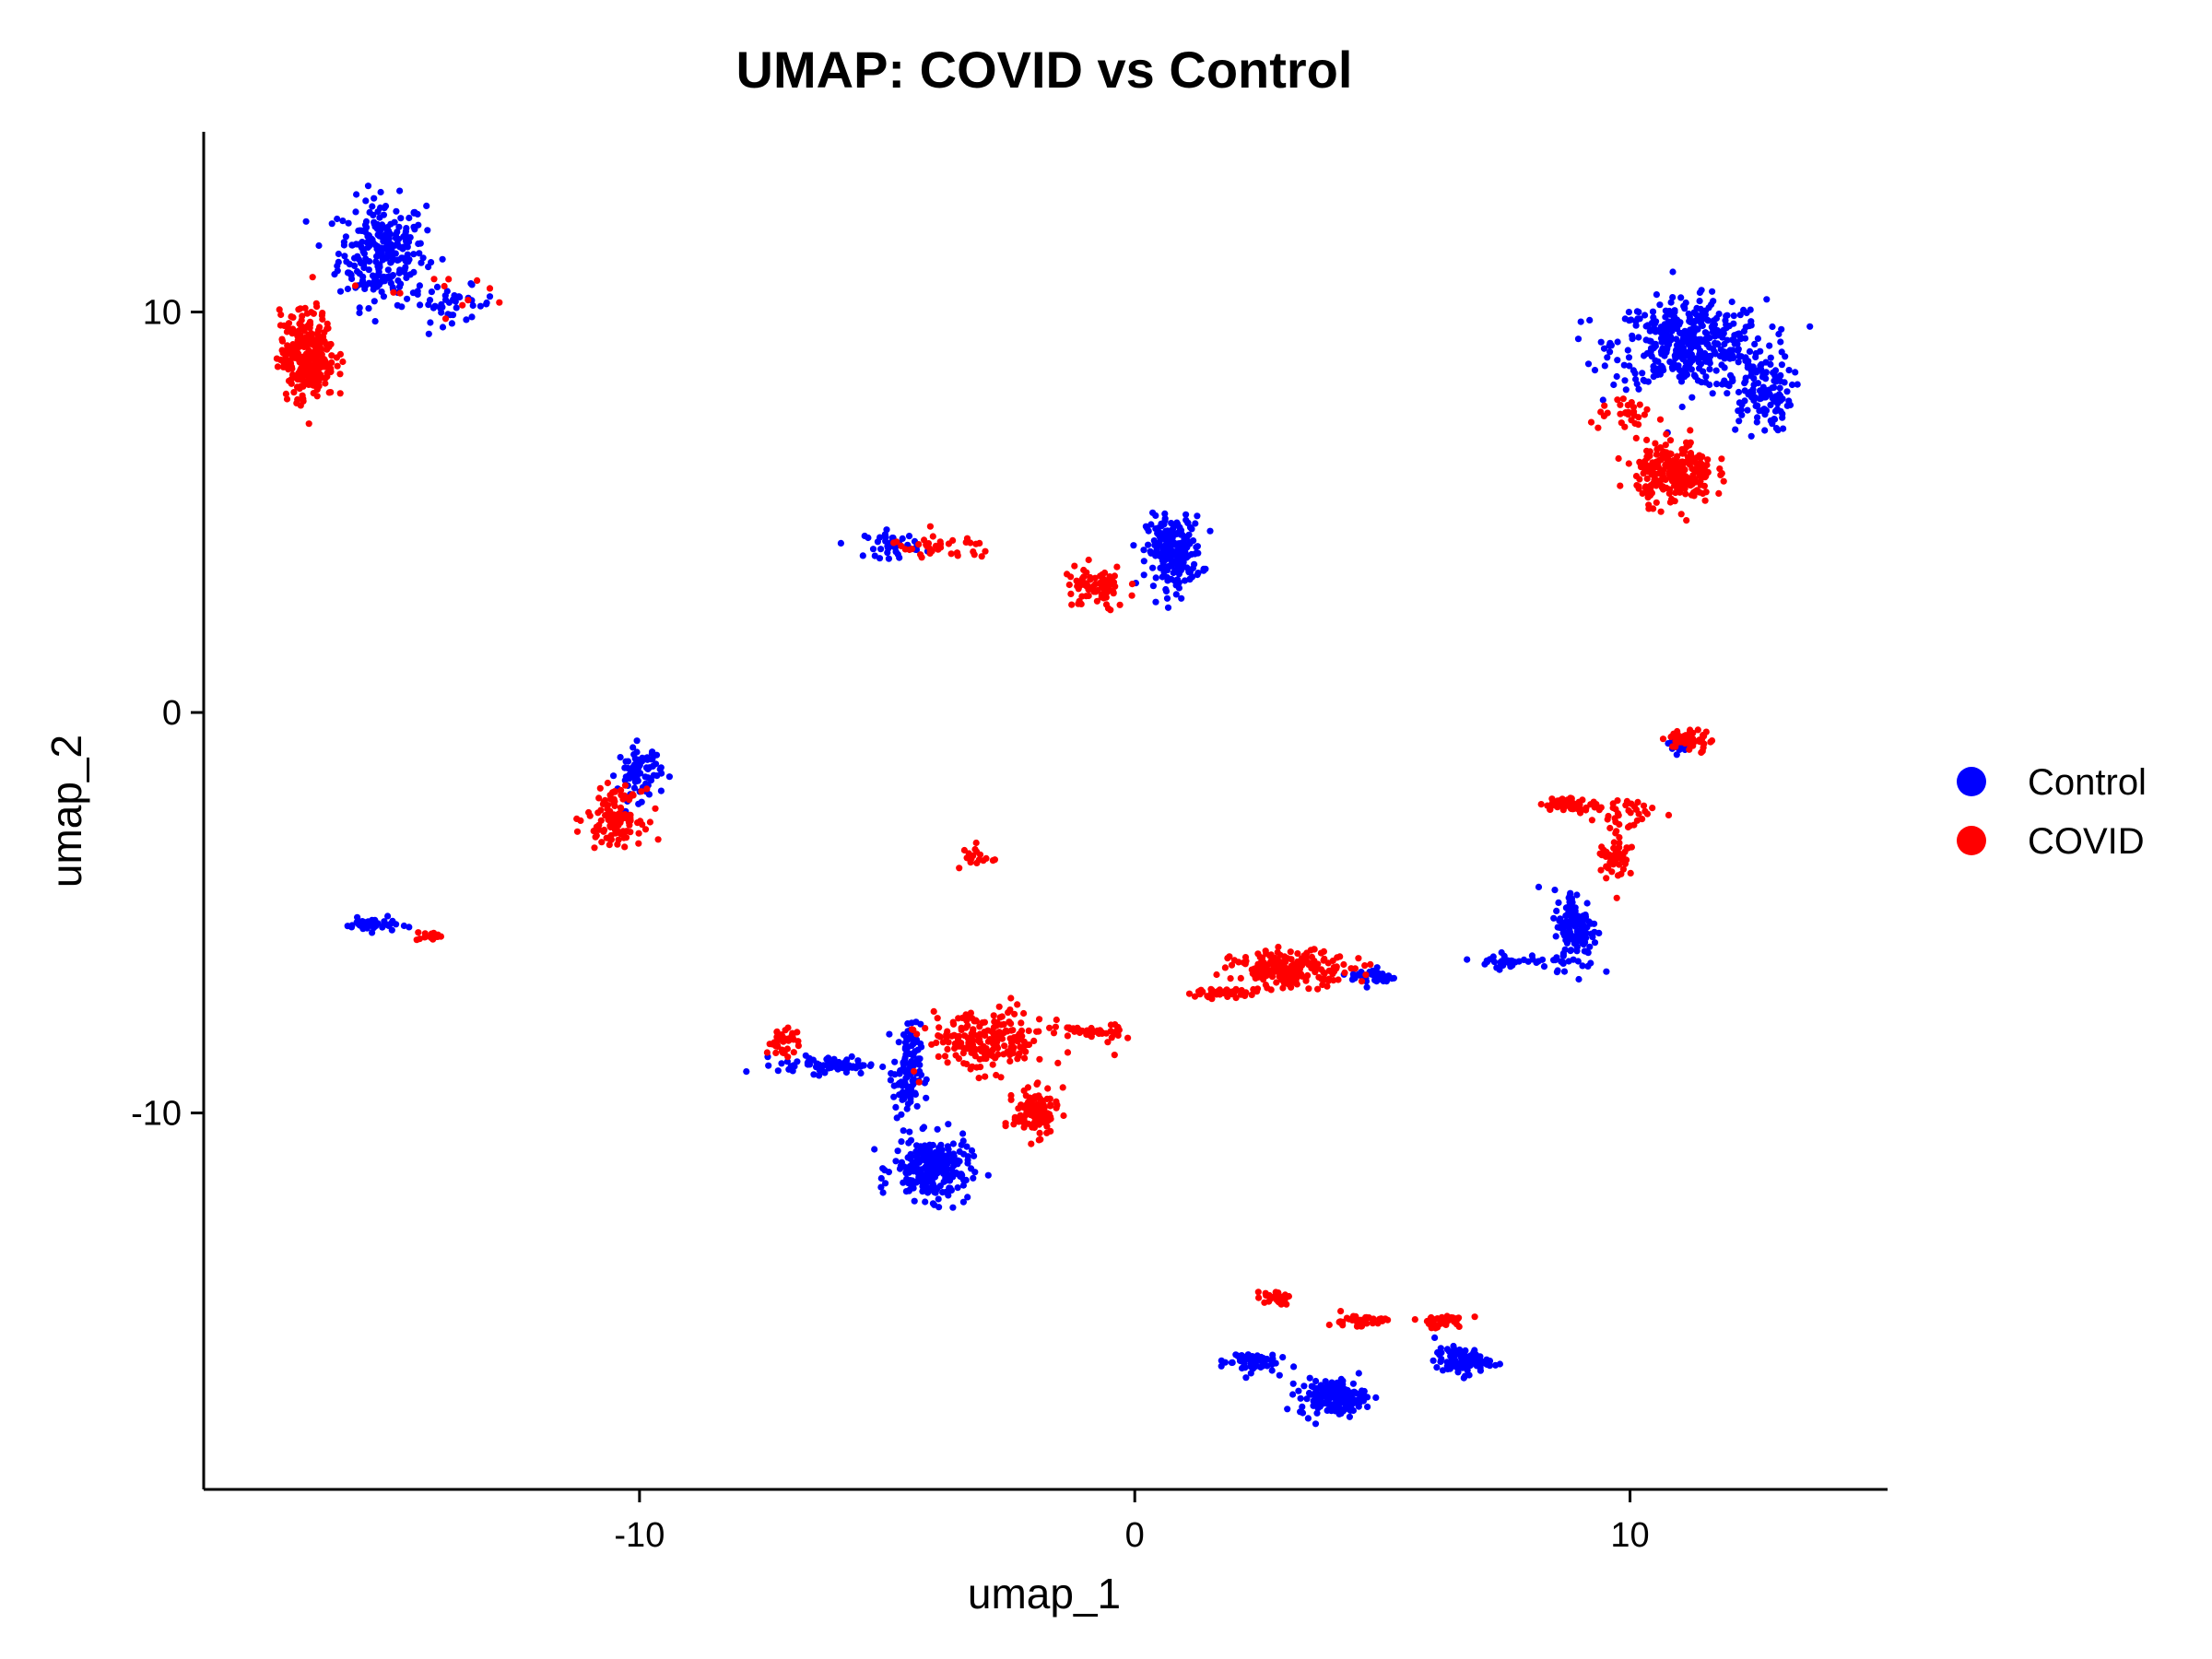 This screenshot has height=1659, width=2212. I want to click on y-tick-label: -10, so click(156, 1114).